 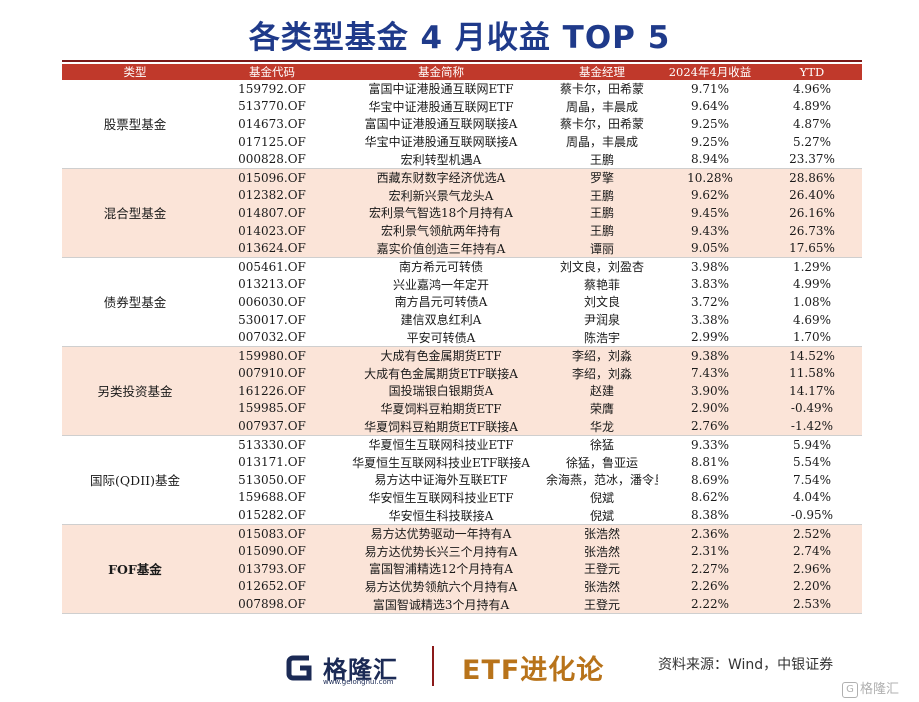 I want to click on table-row: 013793.OF 富国智浦精选12个月持有A 王登元 2.27% 2.96%, so click(x=462, y=569).